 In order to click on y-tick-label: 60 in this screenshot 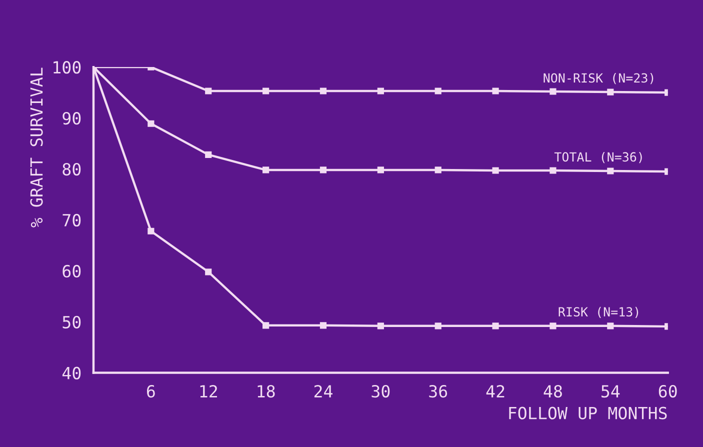, I will do `click(71, 271)`.